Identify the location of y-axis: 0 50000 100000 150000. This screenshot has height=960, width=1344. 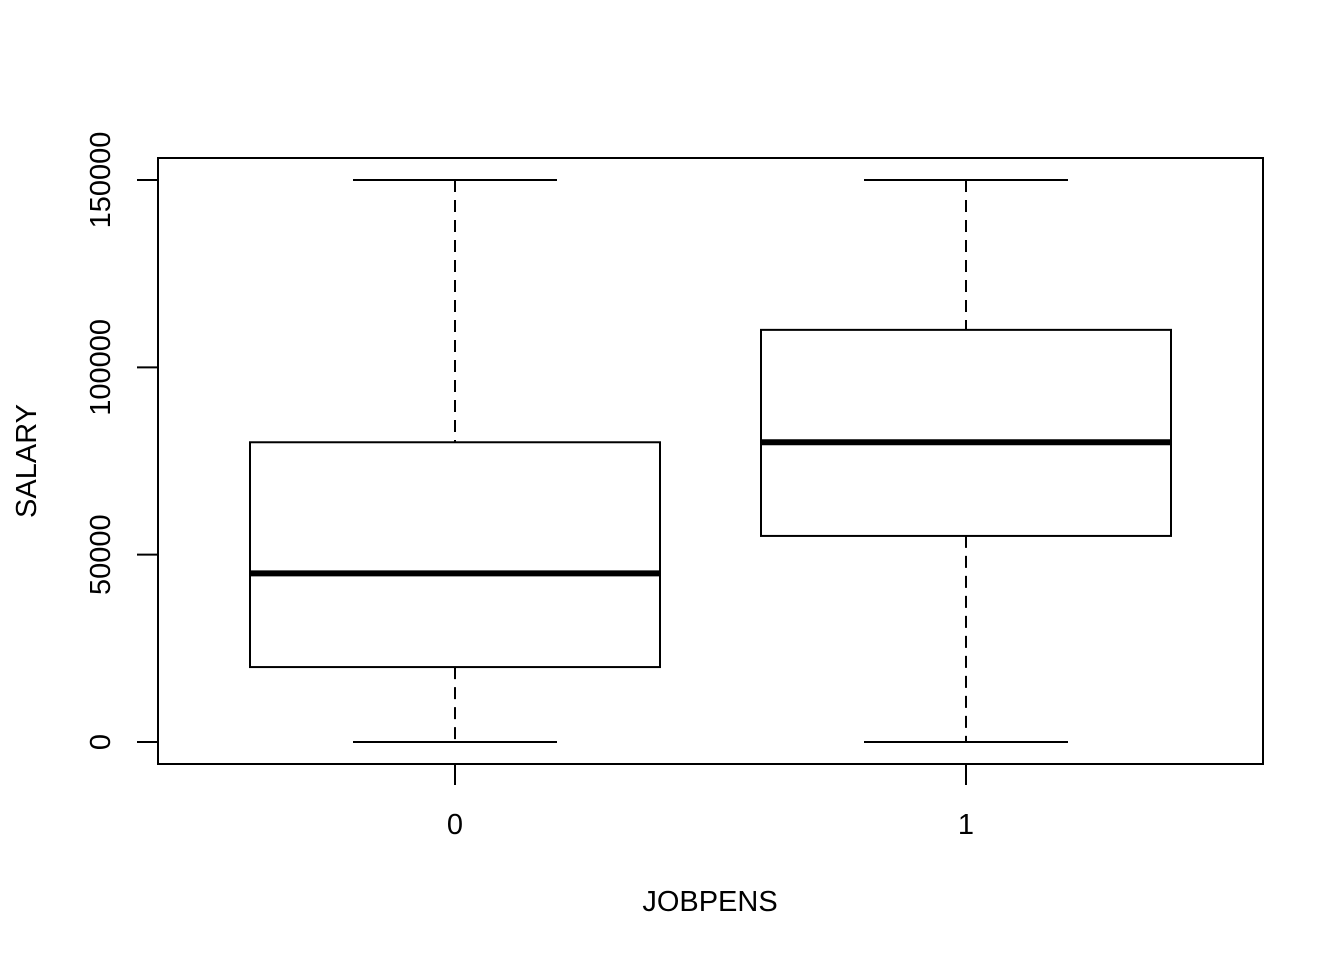
(121, 441).